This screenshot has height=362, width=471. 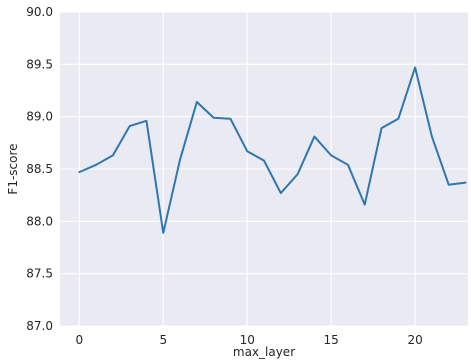 I want to click on x-axis-ticks: 0 5 10 15 20, so click(x=248, y=340).